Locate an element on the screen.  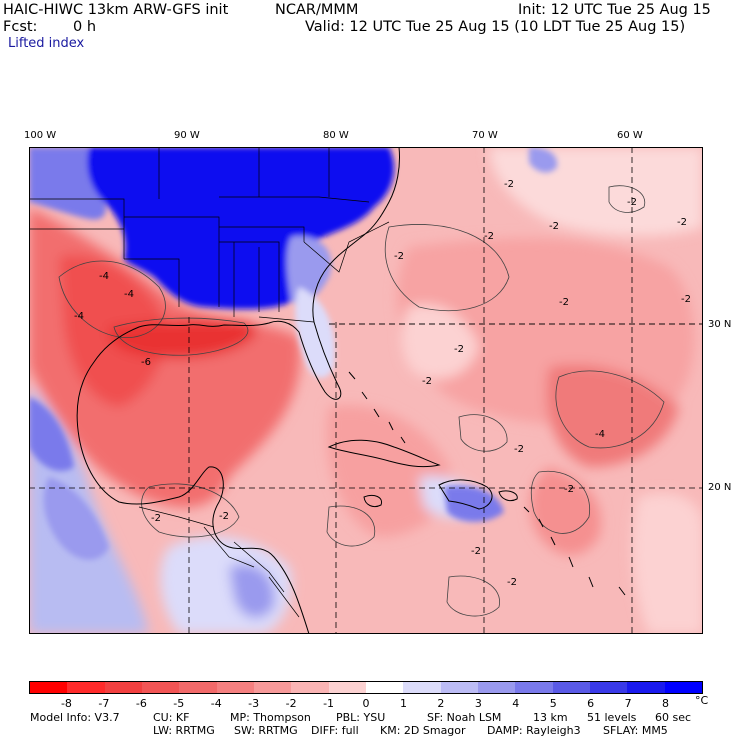
colorbar-tick-label: -6 is located at coordinates (141, 703).